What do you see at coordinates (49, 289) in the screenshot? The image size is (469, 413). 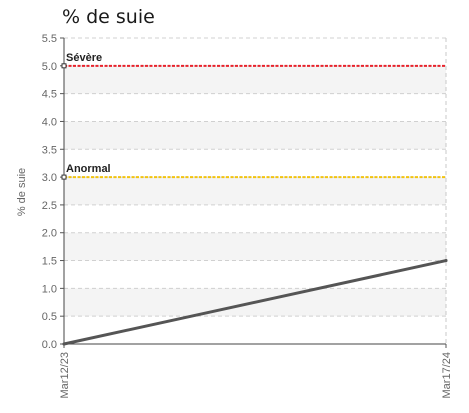 I see `y-tick-label: 1.0` at bounding box center [49, 289].